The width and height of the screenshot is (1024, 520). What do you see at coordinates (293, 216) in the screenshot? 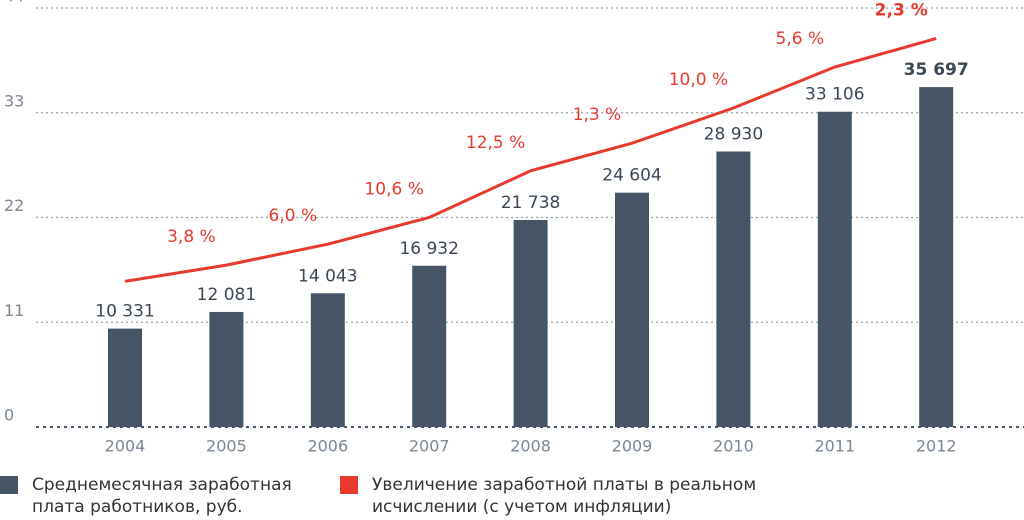
I see `point-label: 6,0 %` at bounding box center [293, 216].